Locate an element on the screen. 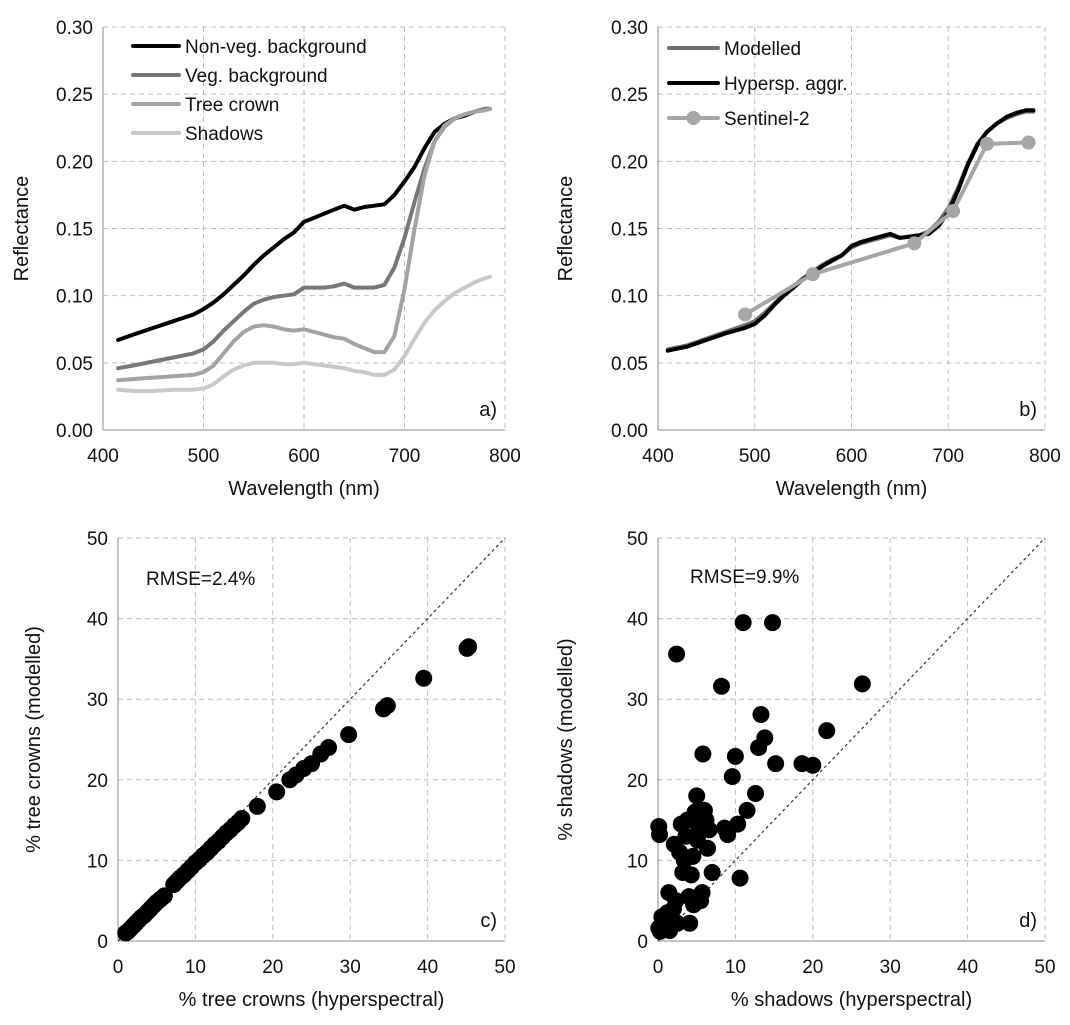 The image size is (1070, 1025). x-tick-label: 10 is located at coordinates (735, 967).